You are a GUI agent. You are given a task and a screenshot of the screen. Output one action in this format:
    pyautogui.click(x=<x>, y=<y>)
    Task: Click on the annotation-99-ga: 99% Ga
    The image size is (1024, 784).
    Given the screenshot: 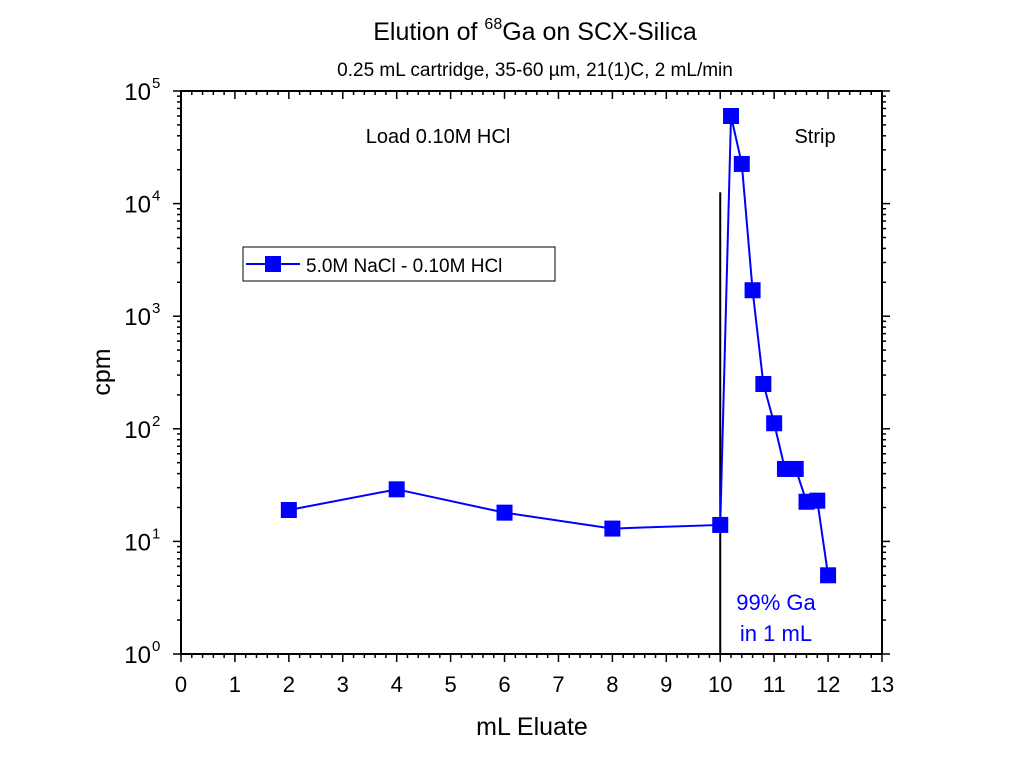 What is the action you would take?
    pyautogui.click(x=776, y=602)
    